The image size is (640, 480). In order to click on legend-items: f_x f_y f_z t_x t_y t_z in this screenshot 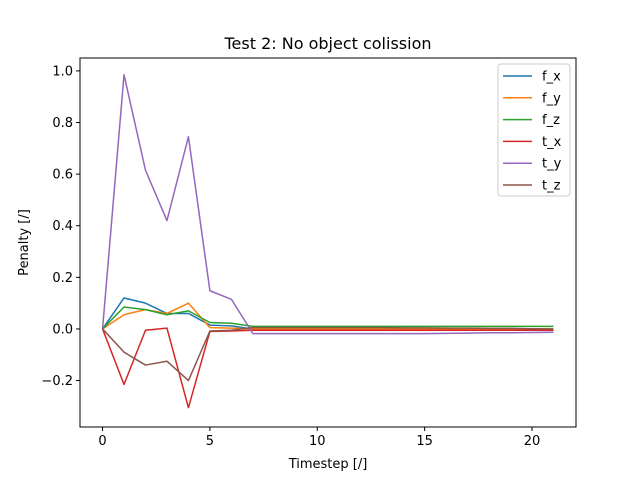, I will do `click(532, 132)`.